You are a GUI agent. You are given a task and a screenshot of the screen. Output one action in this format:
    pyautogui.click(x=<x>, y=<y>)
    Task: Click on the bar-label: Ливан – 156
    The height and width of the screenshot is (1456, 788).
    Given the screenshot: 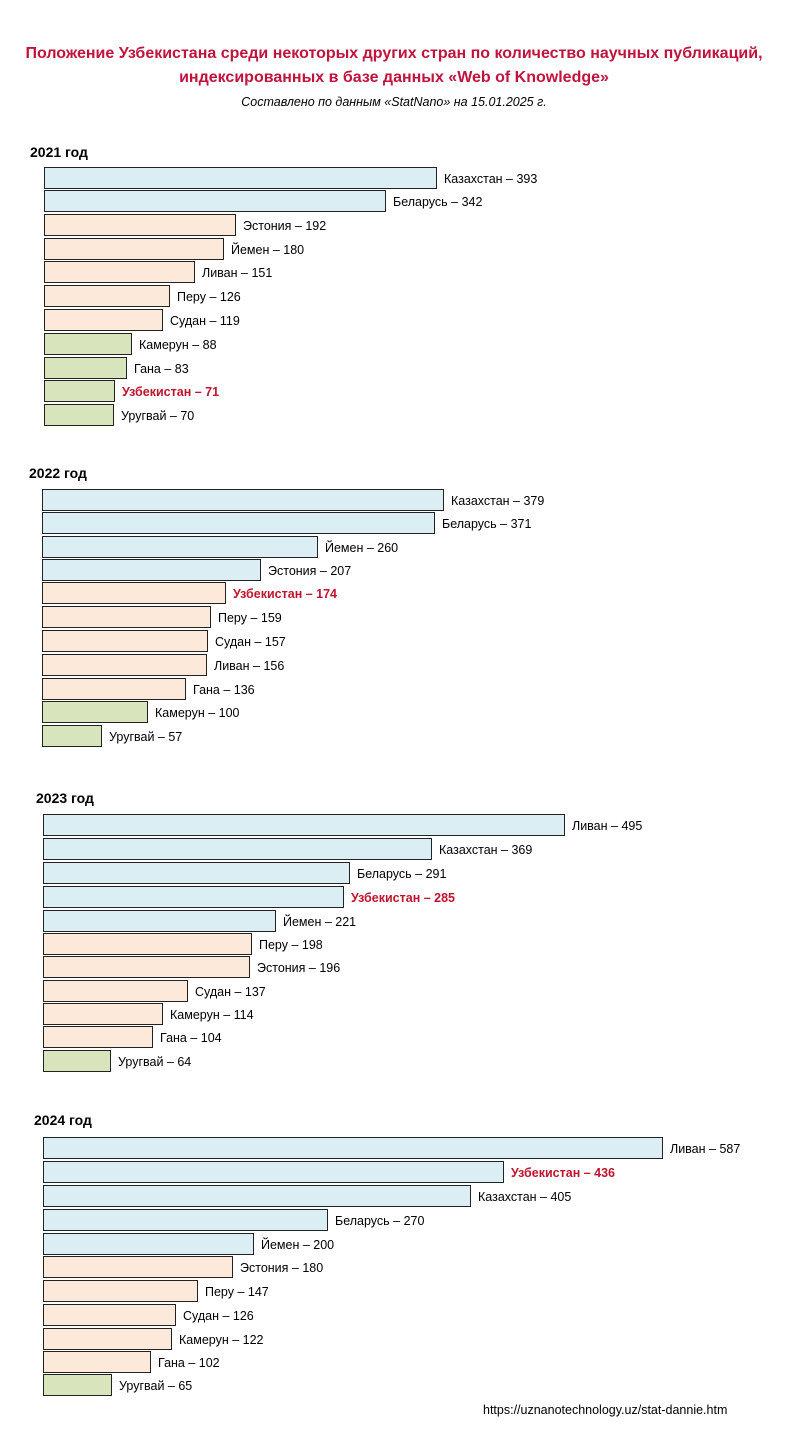 What is the action you would take?
    pyautogui.click(x=249, y=666)
    